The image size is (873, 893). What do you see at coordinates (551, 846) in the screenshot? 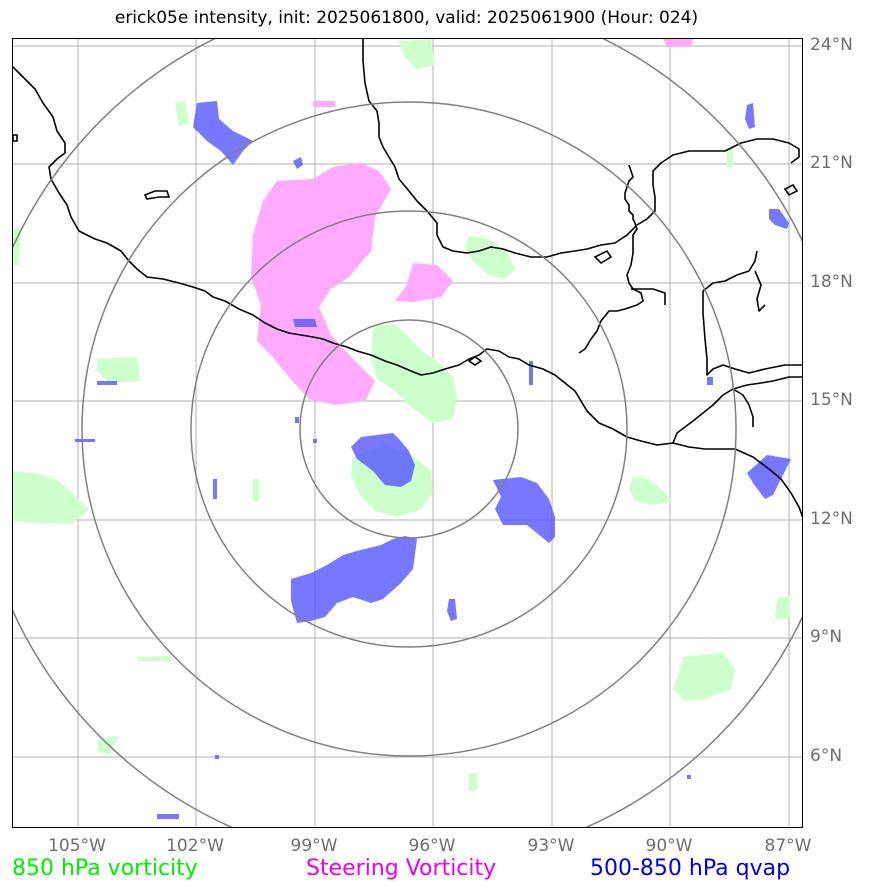
I see `x-tick-label: 93°W` at bounding box center [551, 846].